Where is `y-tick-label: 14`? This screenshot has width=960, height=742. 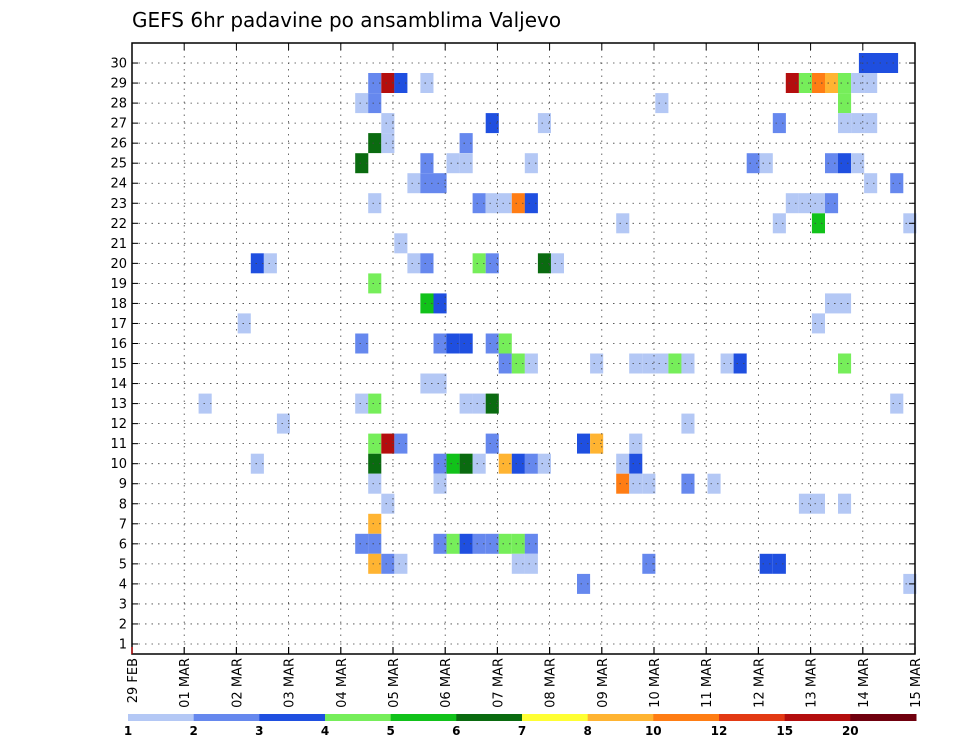
y-tick-label: 14 is located at coordinates (118, 384).